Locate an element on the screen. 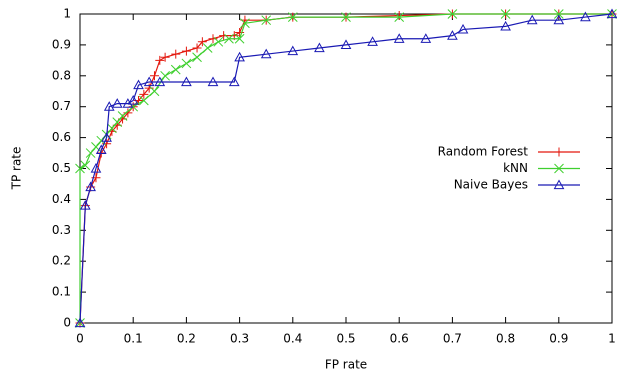 The height and width of the screenshot is (374, 617). x-tick-label: 0.5 is located at coordinates (345, 339).